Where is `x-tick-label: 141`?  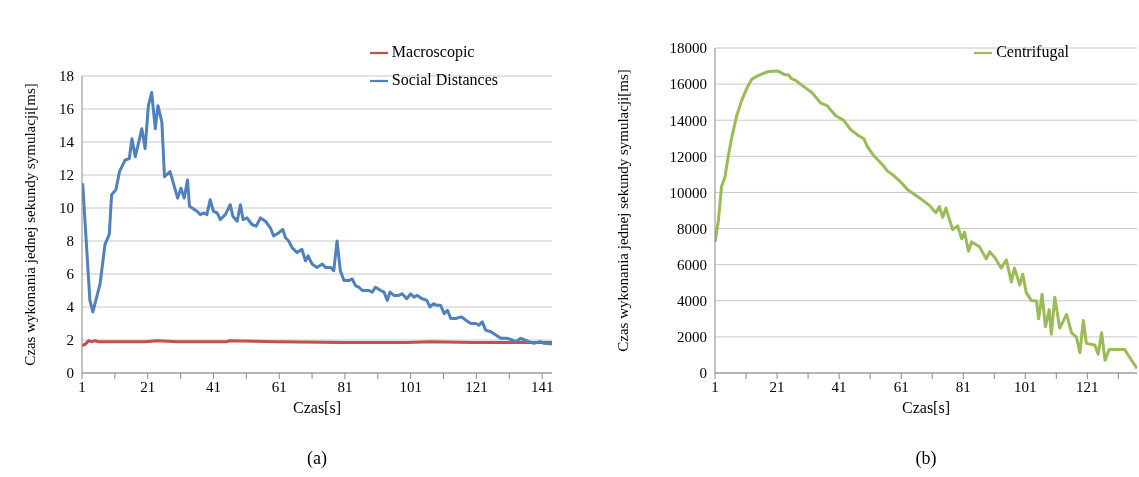
x-tick-label: 141 is located at coordinates (542, 386).